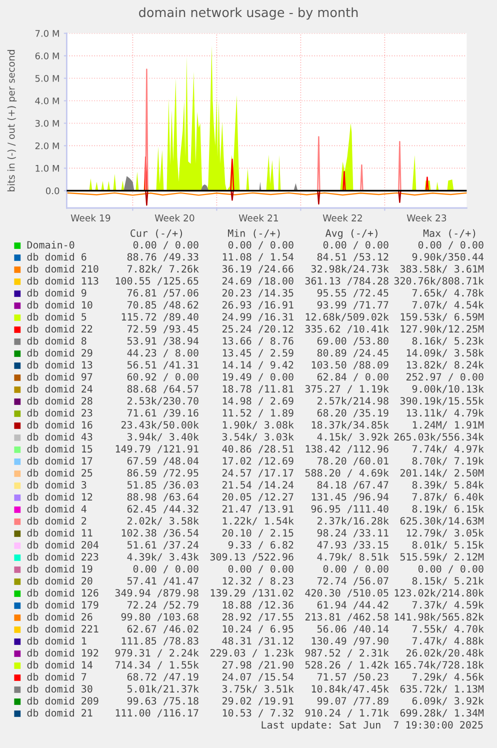  What do you see at coordinates (351, 234) in the screenshot?
I see `text: Avg (-/+)` at bounding box center [351, 234].